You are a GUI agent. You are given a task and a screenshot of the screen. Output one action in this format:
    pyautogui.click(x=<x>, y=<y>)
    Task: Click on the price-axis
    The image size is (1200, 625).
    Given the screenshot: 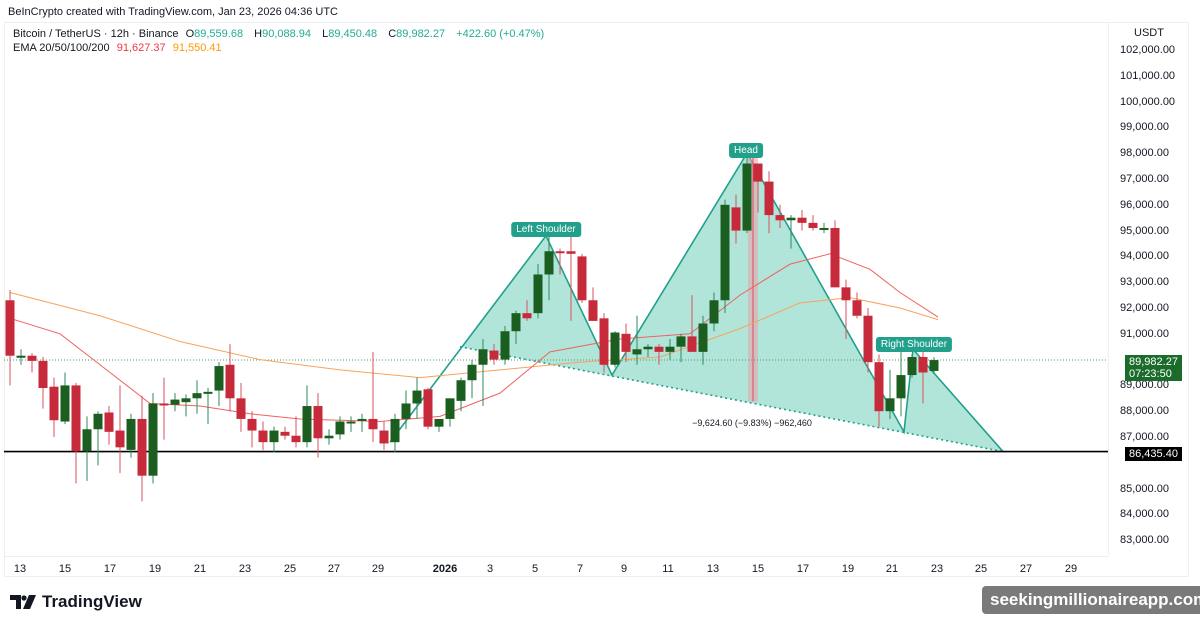 What is the action you would take?
    pyautogui.click(x=1149, y=288)
    